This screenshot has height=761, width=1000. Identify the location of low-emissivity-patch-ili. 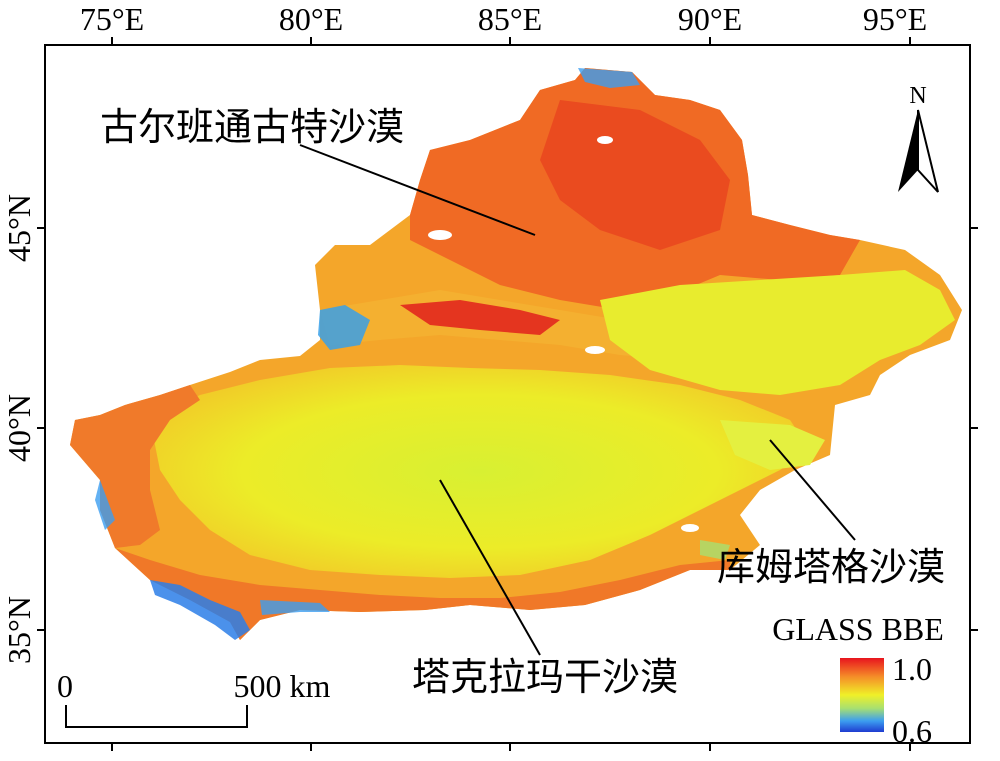
(344, 327).